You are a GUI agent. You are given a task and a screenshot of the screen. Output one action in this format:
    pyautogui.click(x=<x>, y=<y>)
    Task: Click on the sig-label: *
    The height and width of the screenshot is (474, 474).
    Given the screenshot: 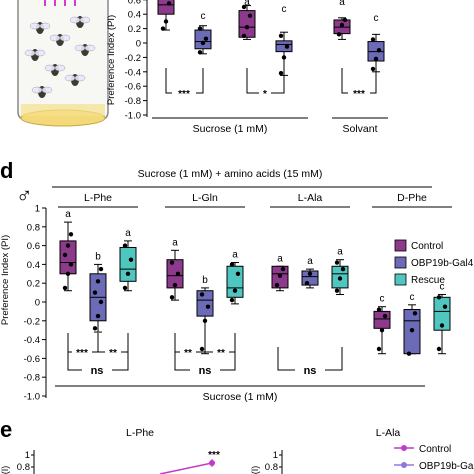 What is the action you would take?
    pyautogui.click(x=265, y=94)
    